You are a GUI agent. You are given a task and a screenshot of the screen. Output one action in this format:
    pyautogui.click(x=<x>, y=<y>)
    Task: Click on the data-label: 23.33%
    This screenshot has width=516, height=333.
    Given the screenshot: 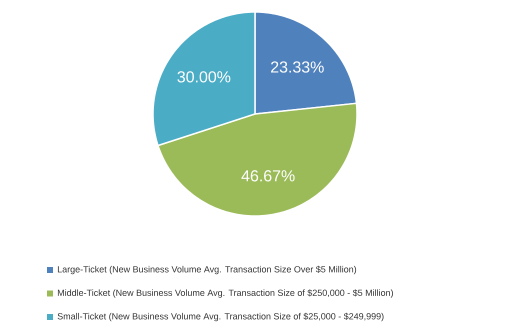 What is the action you would take?
    pyautogui.click(x=297, y=67)
    